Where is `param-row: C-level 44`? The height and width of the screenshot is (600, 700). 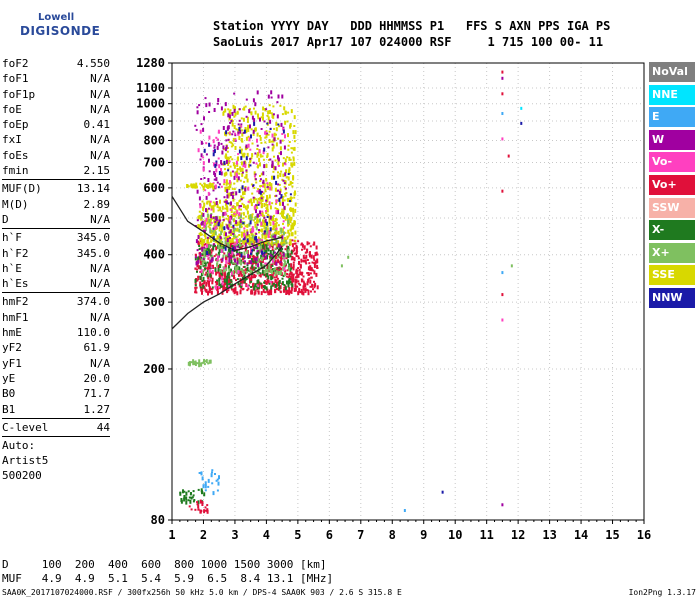
param-row: C-level 44 is located at coordinates (56, 427).